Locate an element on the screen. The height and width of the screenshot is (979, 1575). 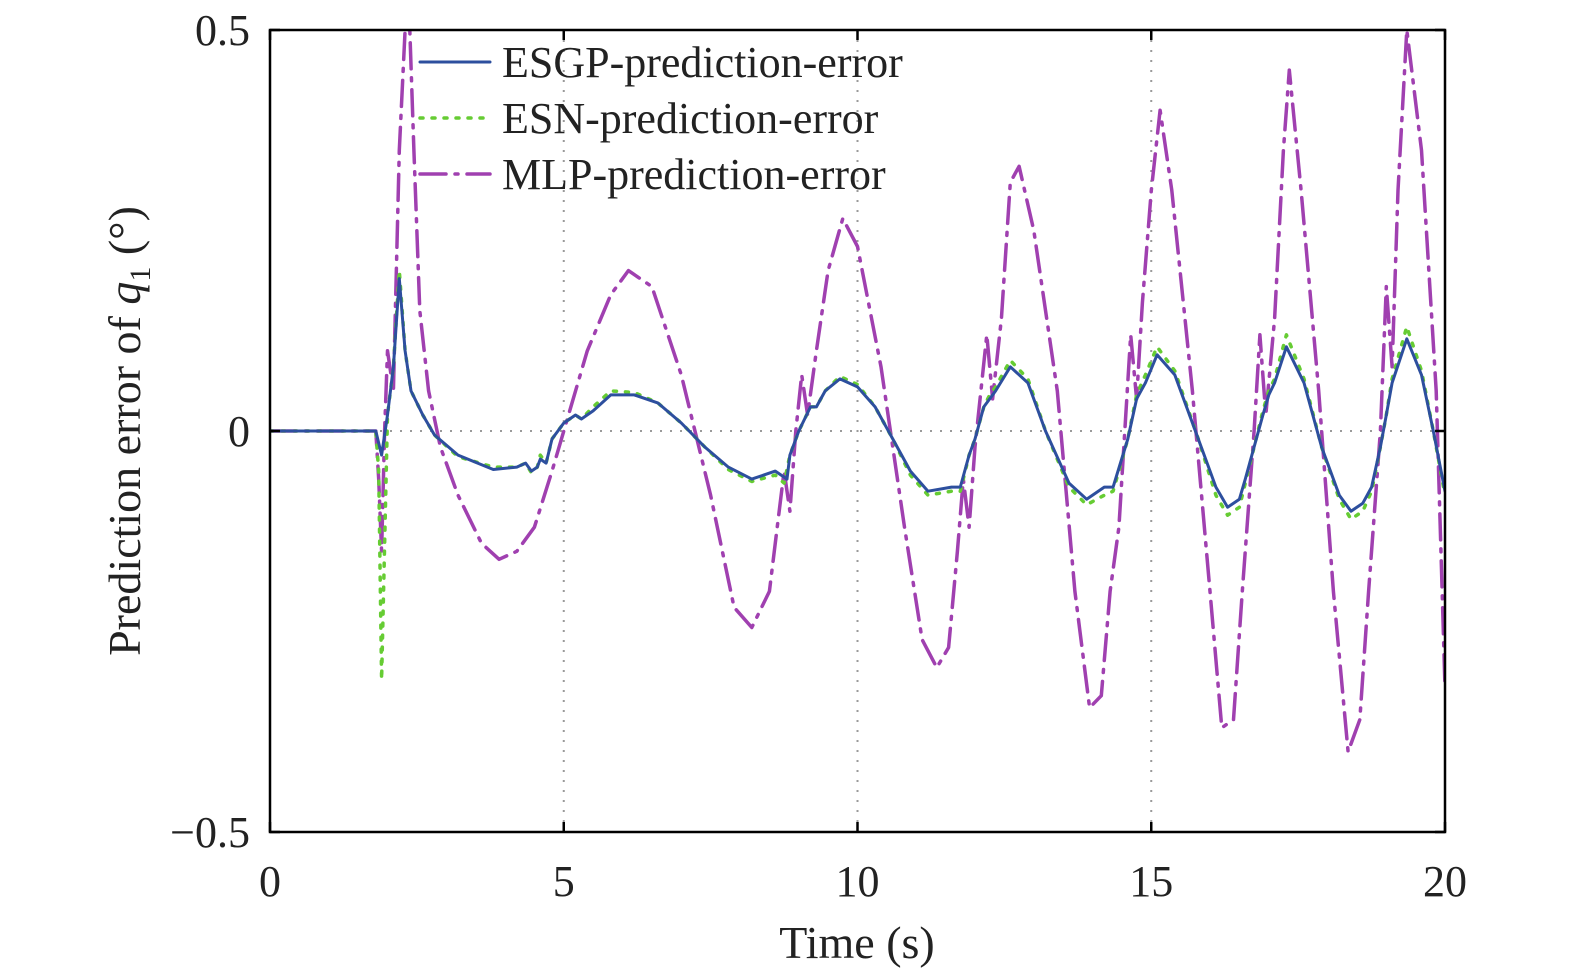
x-axis-title: Time (s) is located at coordinates (857, 942).